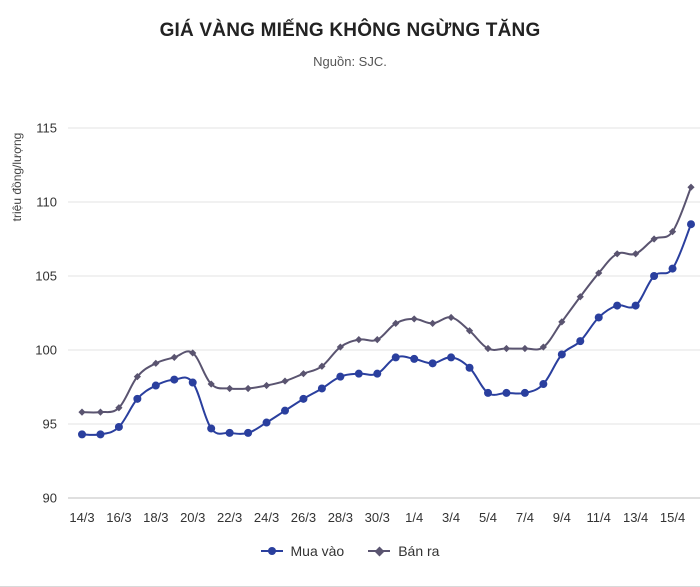 This screenshot has width=700, height=587. Describe the element at coordinates (414, 517) in the screenshot. I see `x-tick-label: 1/4` at that location.